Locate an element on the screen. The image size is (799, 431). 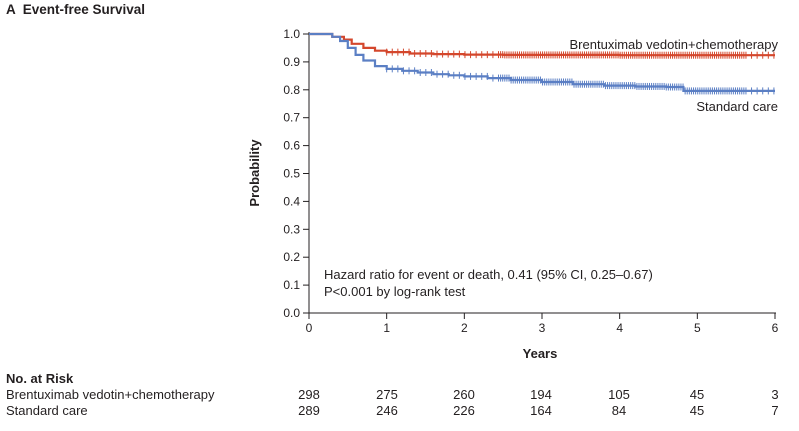
y-tick-label: 1.0 is located at coordinates (291, 34).